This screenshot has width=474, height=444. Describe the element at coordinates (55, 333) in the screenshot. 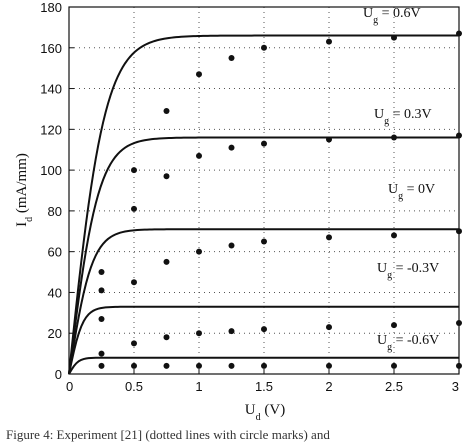

I see `y-tick-label: 20` at that location.